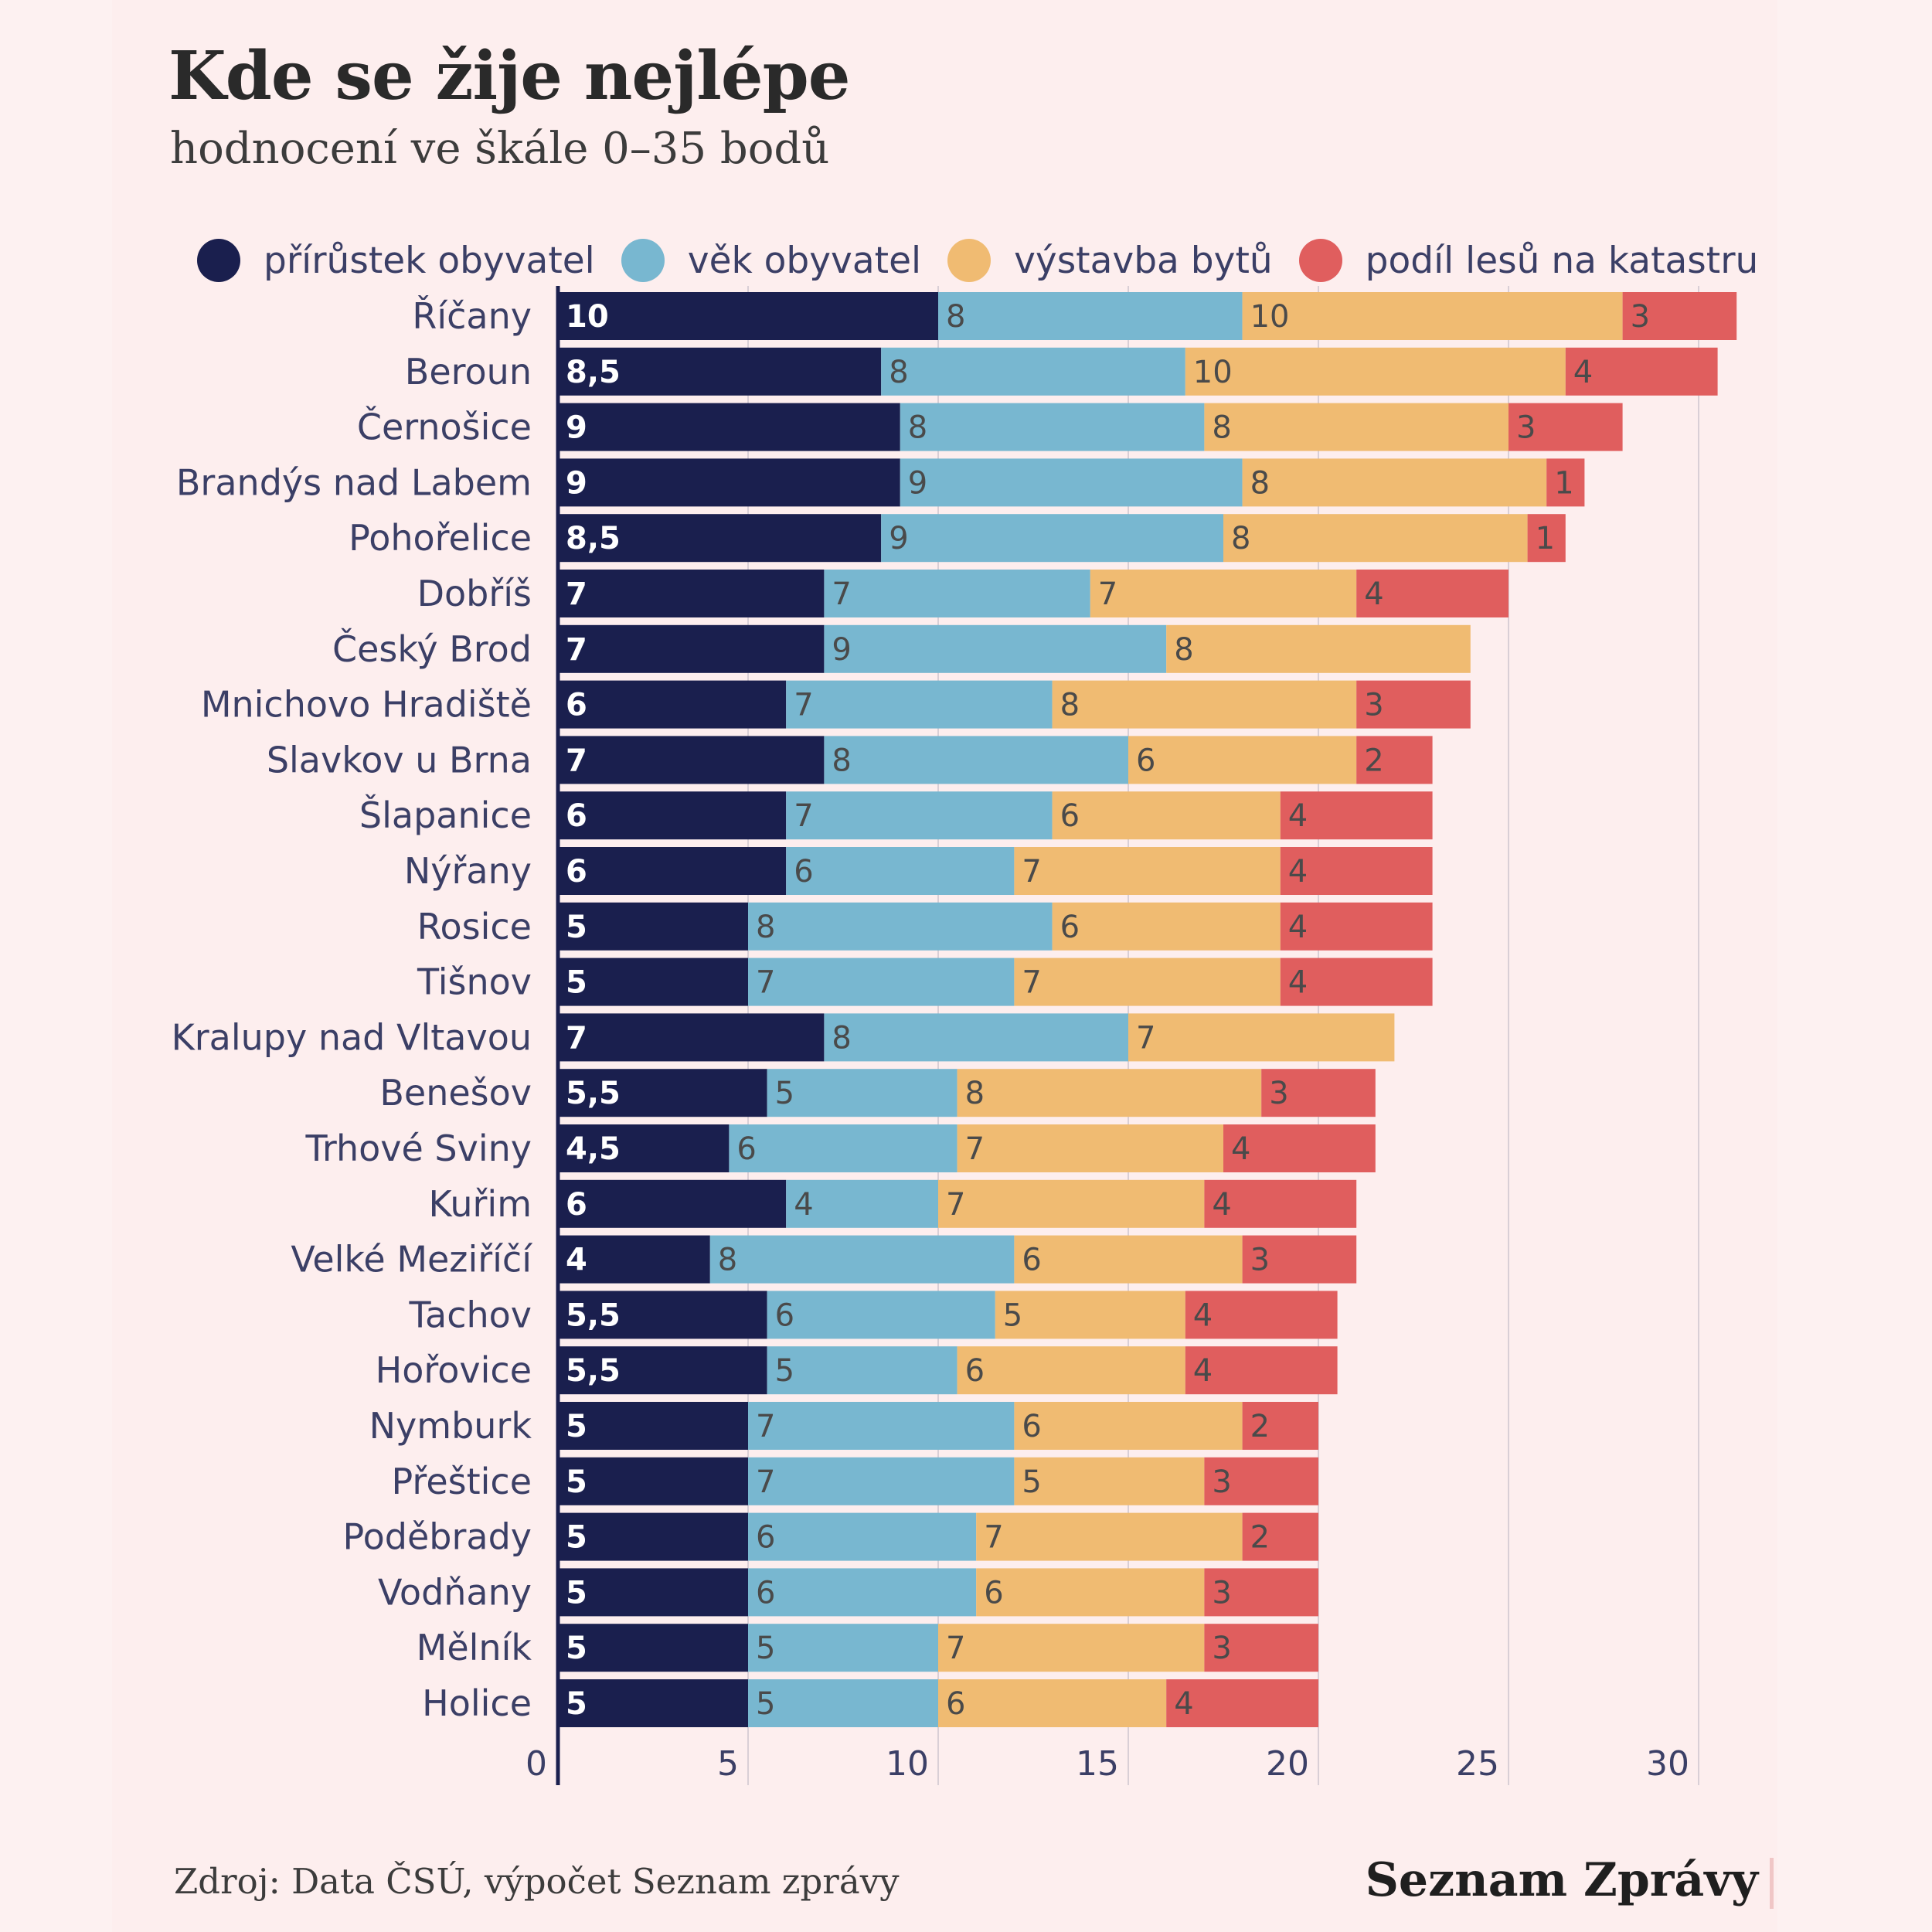 The image size is (1932, 1932). Describe the element at coordinates (1561, 1880) in the screenshot. I see `brand-logo: Seznam Zprávy` at that location.